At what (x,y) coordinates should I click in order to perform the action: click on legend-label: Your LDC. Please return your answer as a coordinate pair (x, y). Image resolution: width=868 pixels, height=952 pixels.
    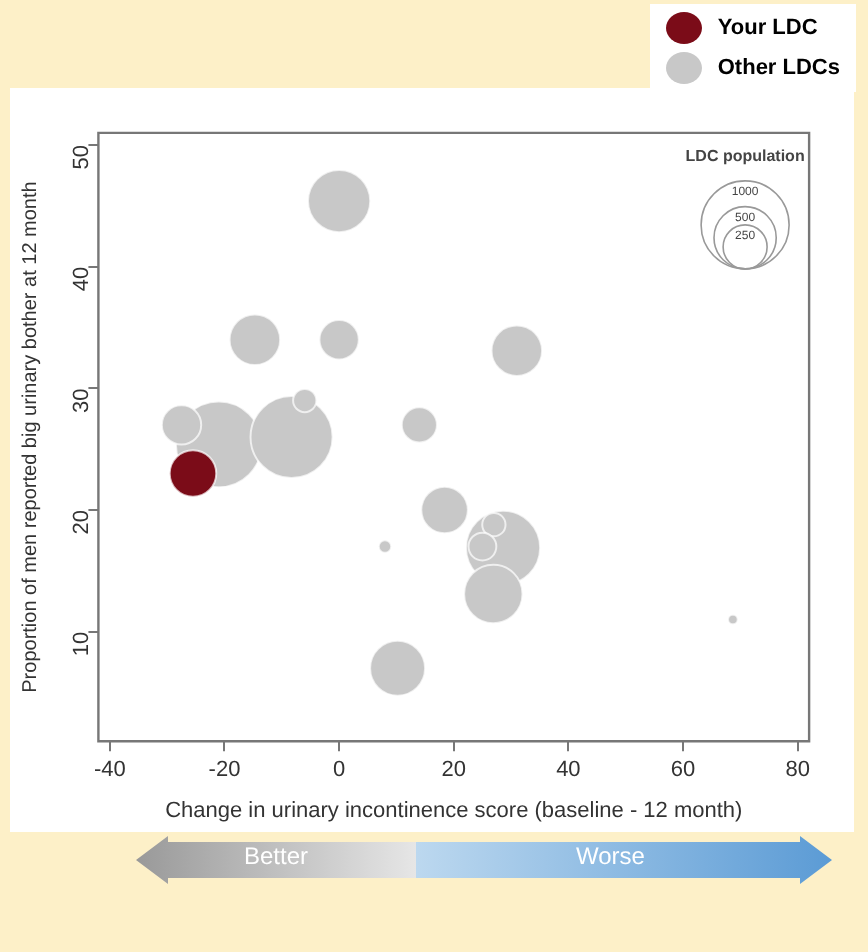
    Looking at the image, I should click on (767, 28).